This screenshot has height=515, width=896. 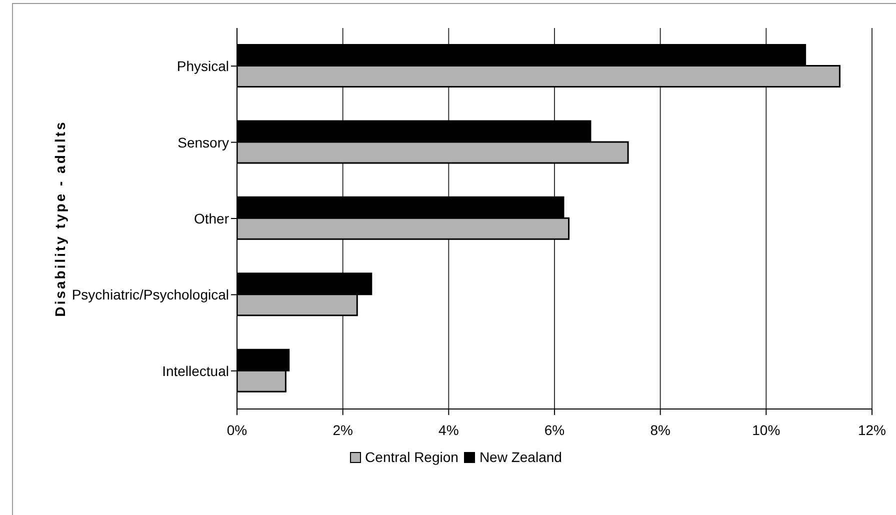 What do you see at coordinates (202, 66) in the screenshot?
I see `y-tick-label: Physical` at bounding box center [202, 66].